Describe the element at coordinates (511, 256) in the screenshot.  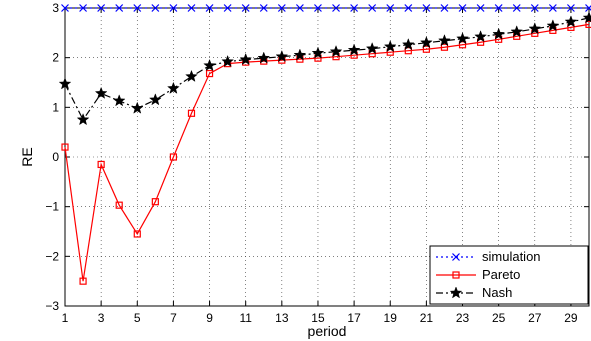
I see `legend-label-simulation: simulation` at that location.